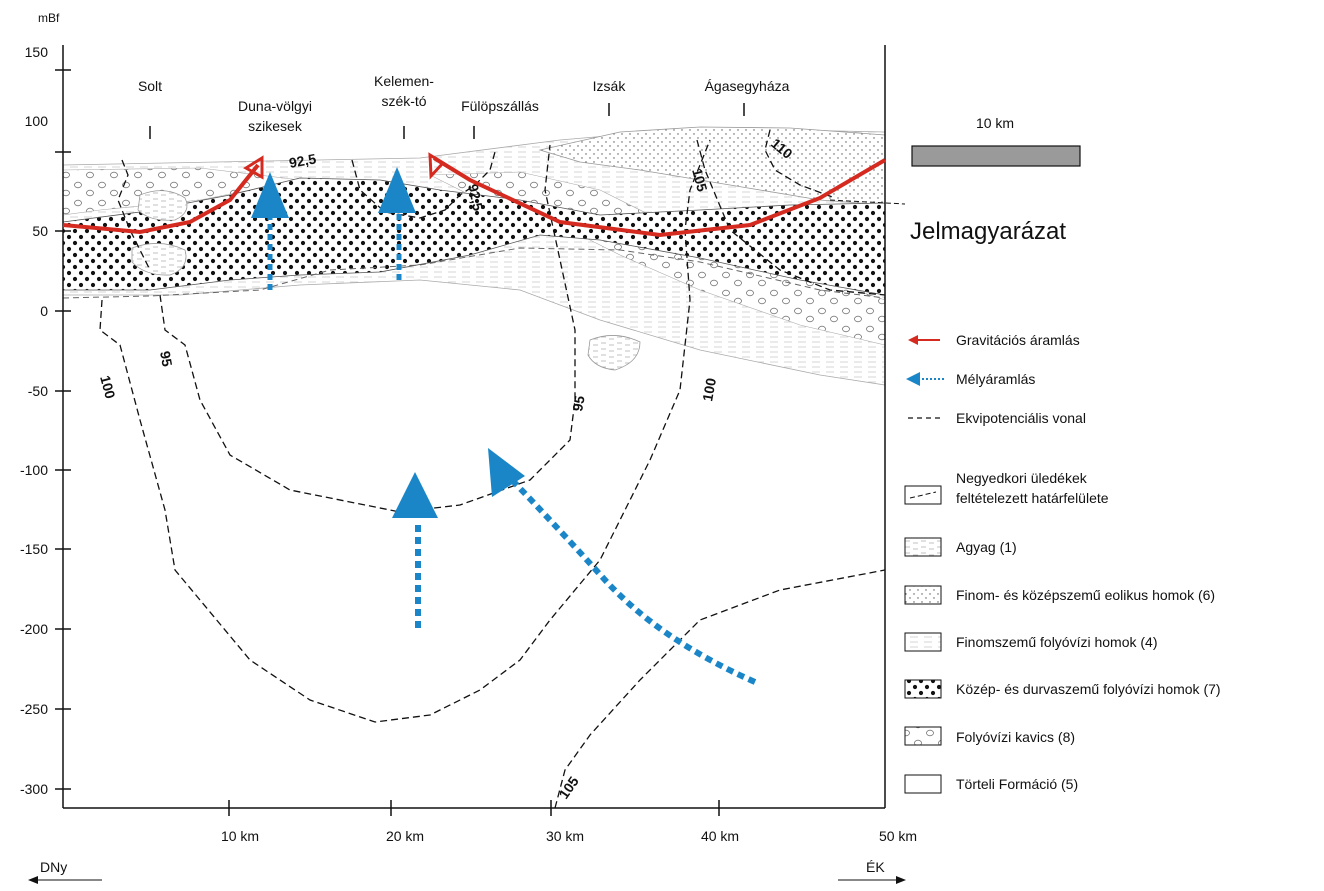 This screenshot has width=1324, height=891. What do you see at coordinates (1085, 595) in the screenshot?
I see `legend-item-eolian-sand: Finom- és középszemű eolikus homok (6)` at bounding box center [1085, 595].